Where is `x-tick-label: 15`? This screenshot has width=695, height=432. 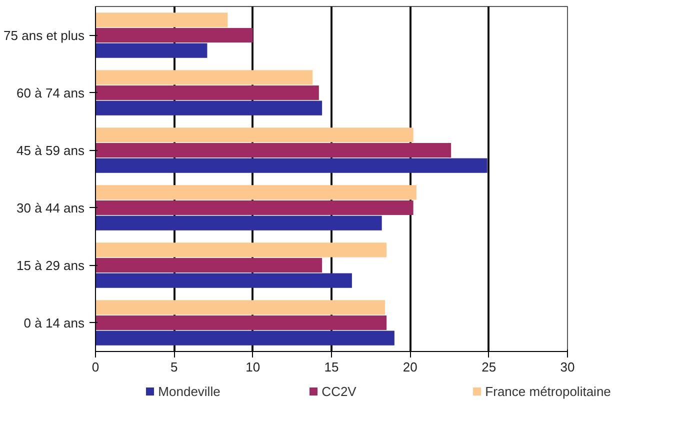 x-tick-label: 15 is located at coordinates (331, 367).